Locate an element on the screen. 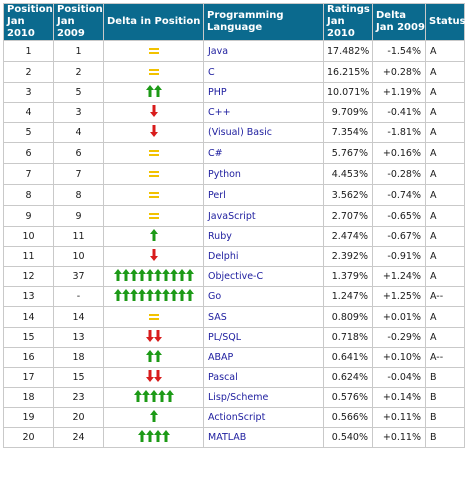  cell-language: Pascal is located at coordinates (263, 377).